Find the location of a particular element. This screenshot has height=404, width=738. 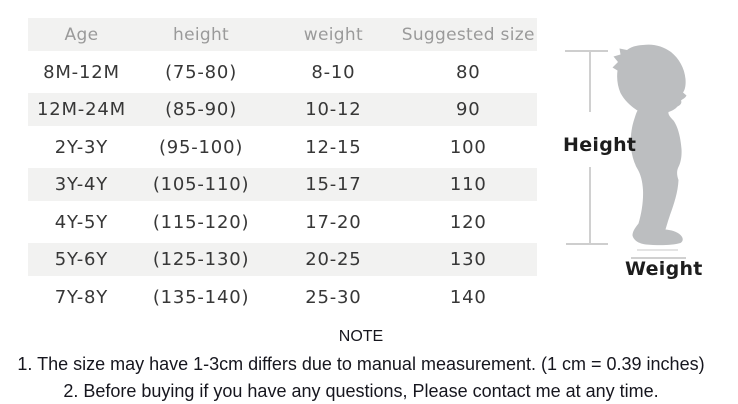

size-cell: 120 is located at coordinates (468, 222).